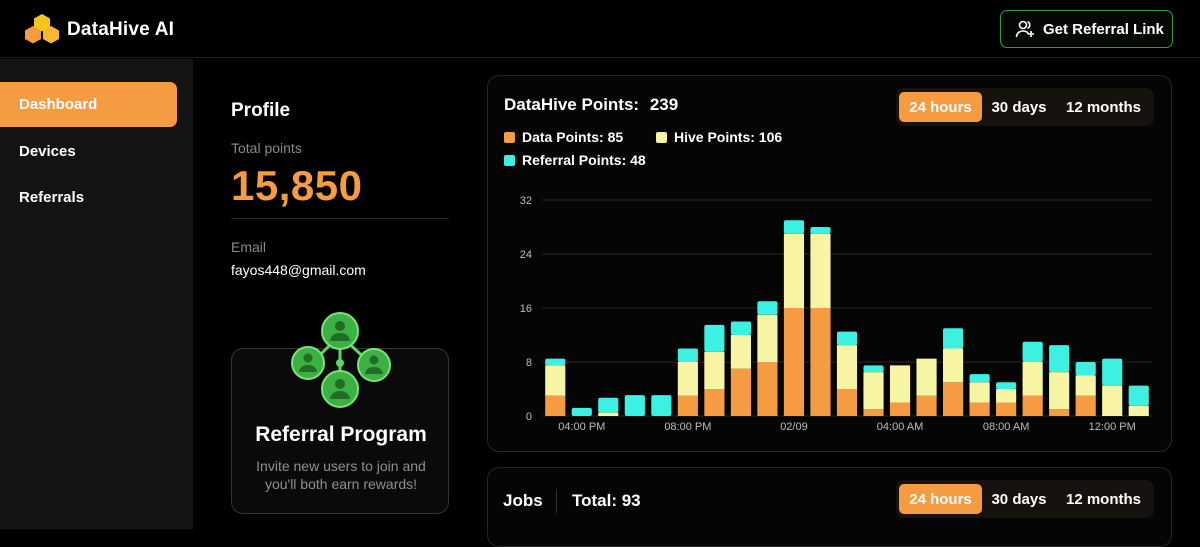 The width and height of the screenshot is (1200, 547). Describe the element at coordinates (96, 294) in the screenshot. I see `sidebar: Dashboard Devices Referrals` at that location.